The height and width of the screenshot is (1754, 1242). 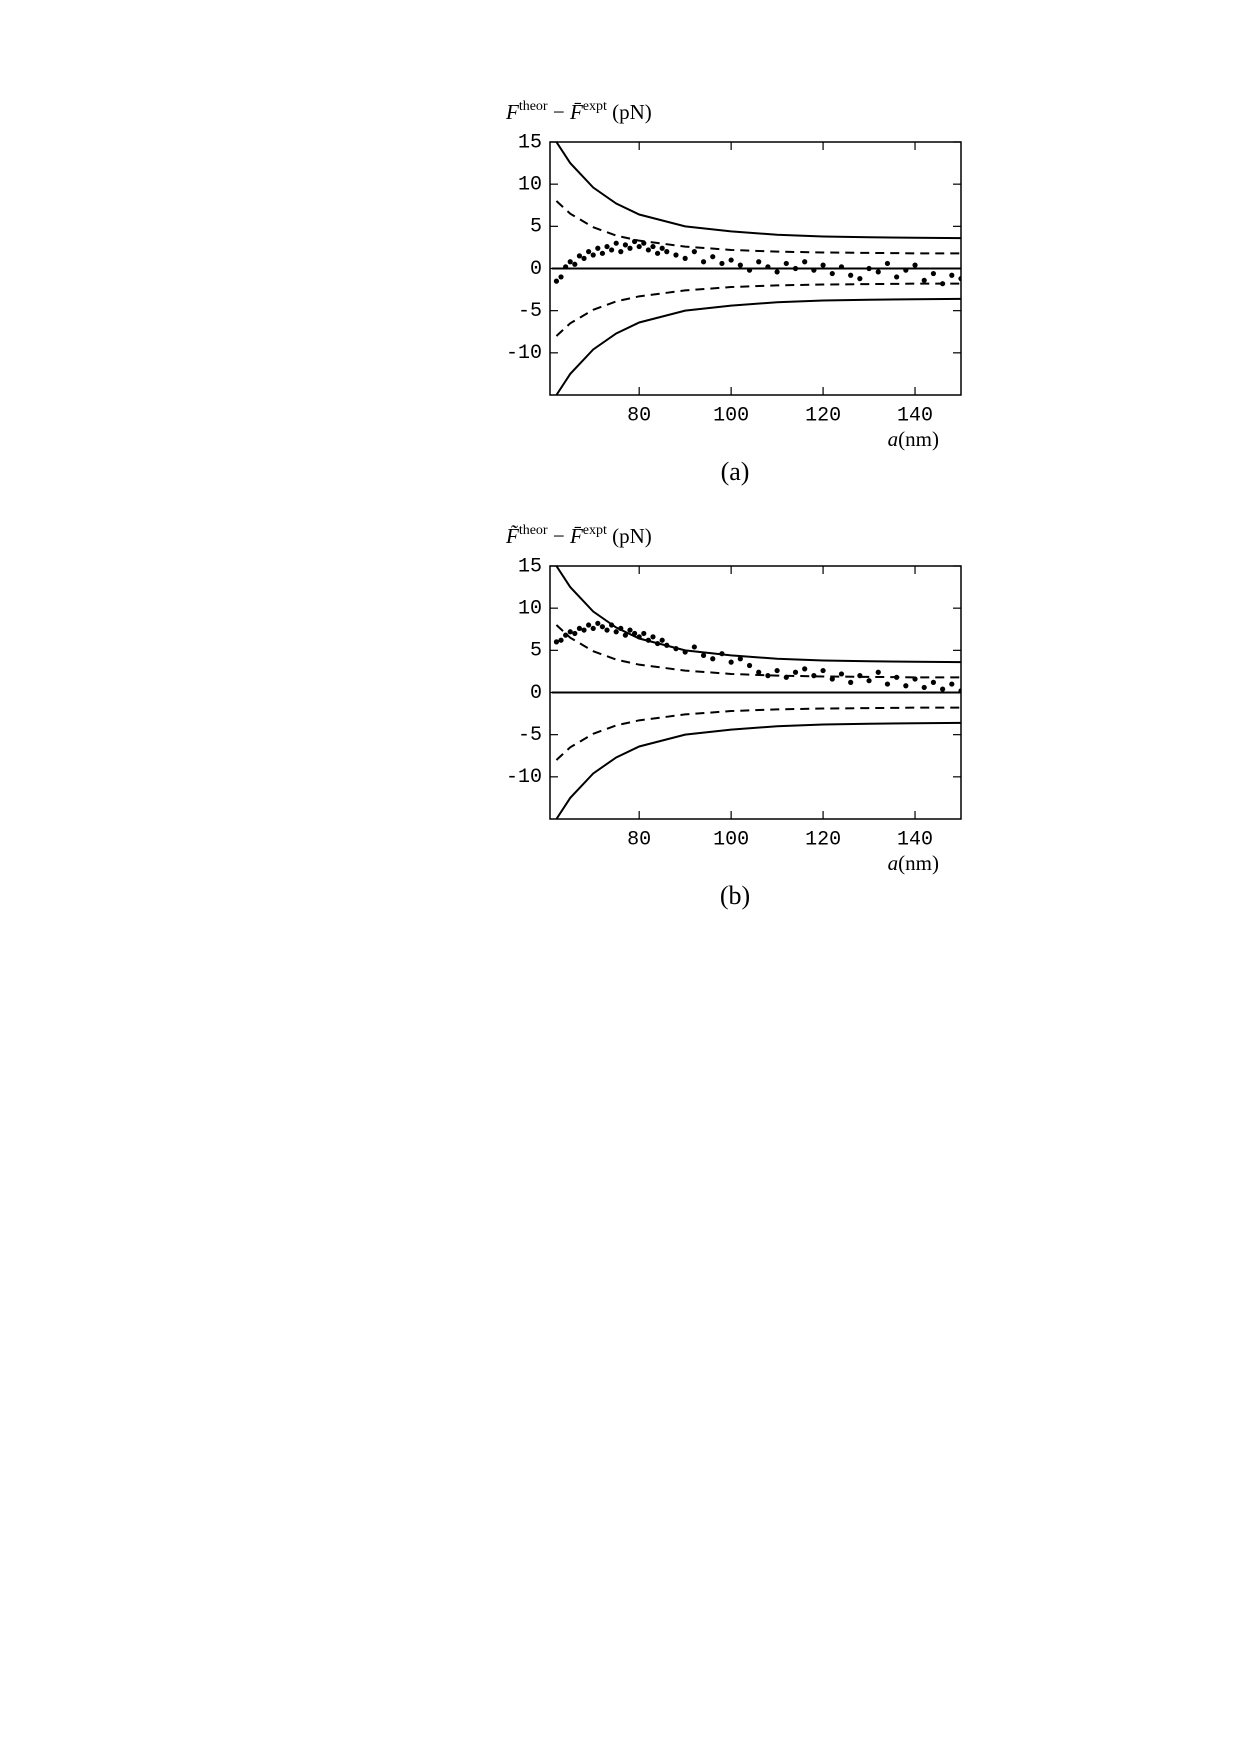 What do you see at coordinates (918, 439) in the screenshot?
I see `label-part: (nm)` at bounding box center [918, 439].